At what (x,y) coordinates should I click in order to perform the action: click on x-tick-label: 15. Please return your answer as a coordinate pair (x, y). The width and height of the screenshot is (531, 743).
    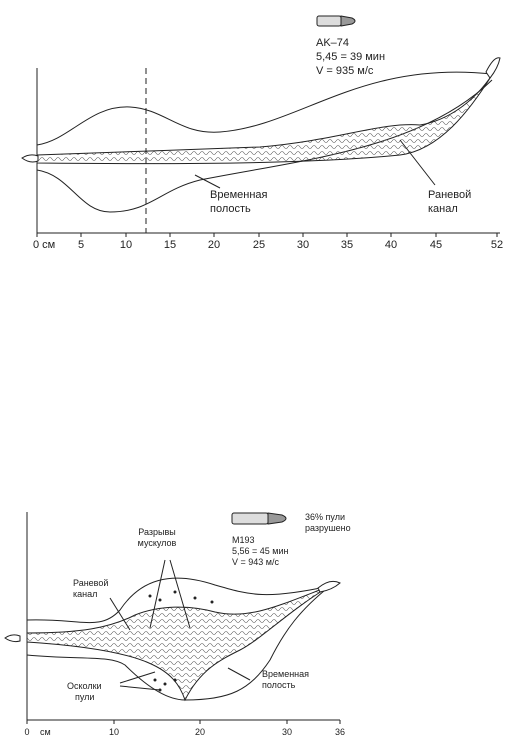
    Looking at the image, I should click on (170, 245).